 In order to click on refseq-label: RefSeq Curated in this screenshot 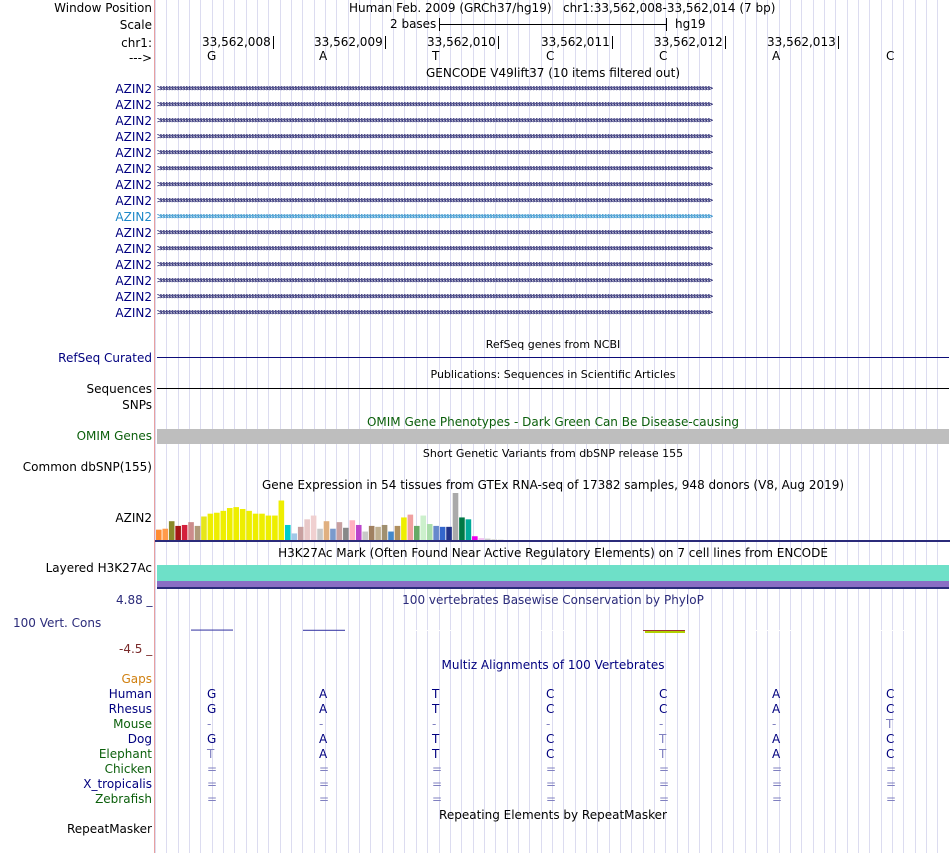, I will do `click(105, 358)`.